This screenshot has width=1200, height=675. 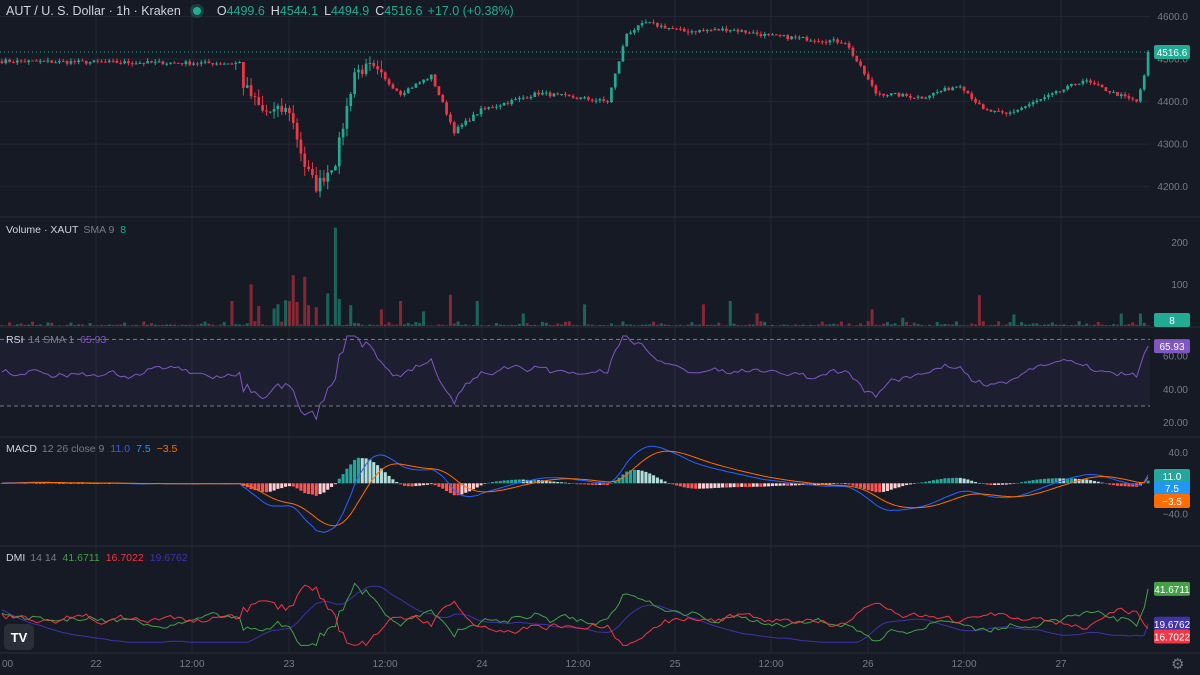 What do you see at coordinates (93, 11) in the screenshot?
I see `symbol-title: AUT / U. S. Dollar · 1h · Kraken` at bounding box center [93, 11].